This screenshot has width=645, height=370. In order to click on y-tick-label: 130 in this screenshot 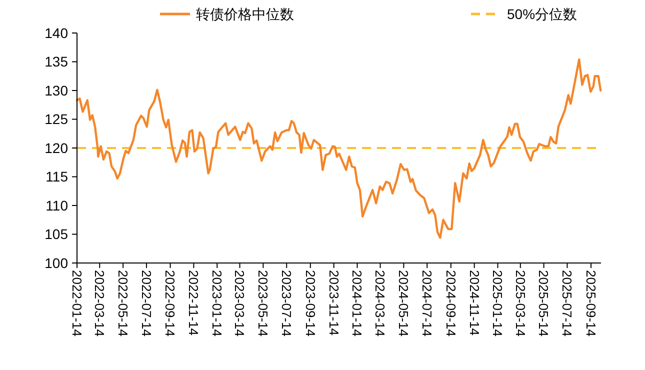, I will do `click(56, 90)`.